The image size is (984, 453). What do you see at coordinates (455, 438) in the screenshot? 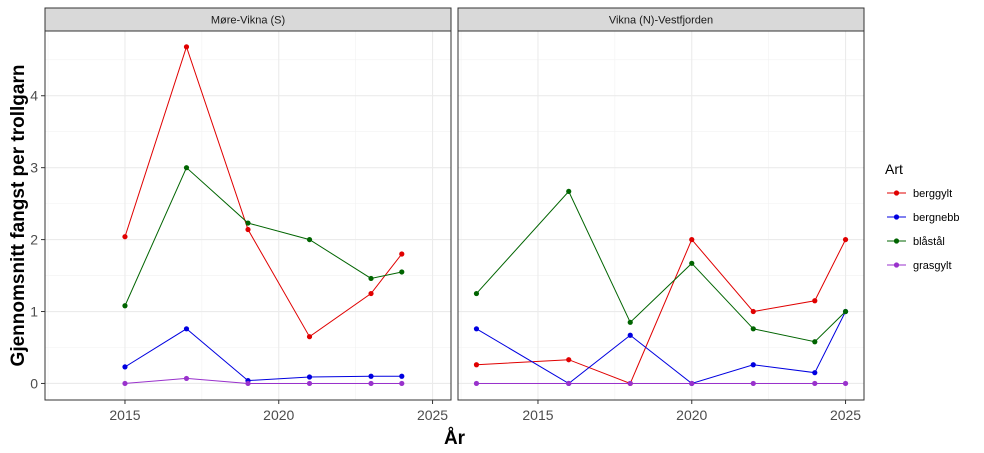
I see `x-axis-title: År` at bounding box center [455, 438].